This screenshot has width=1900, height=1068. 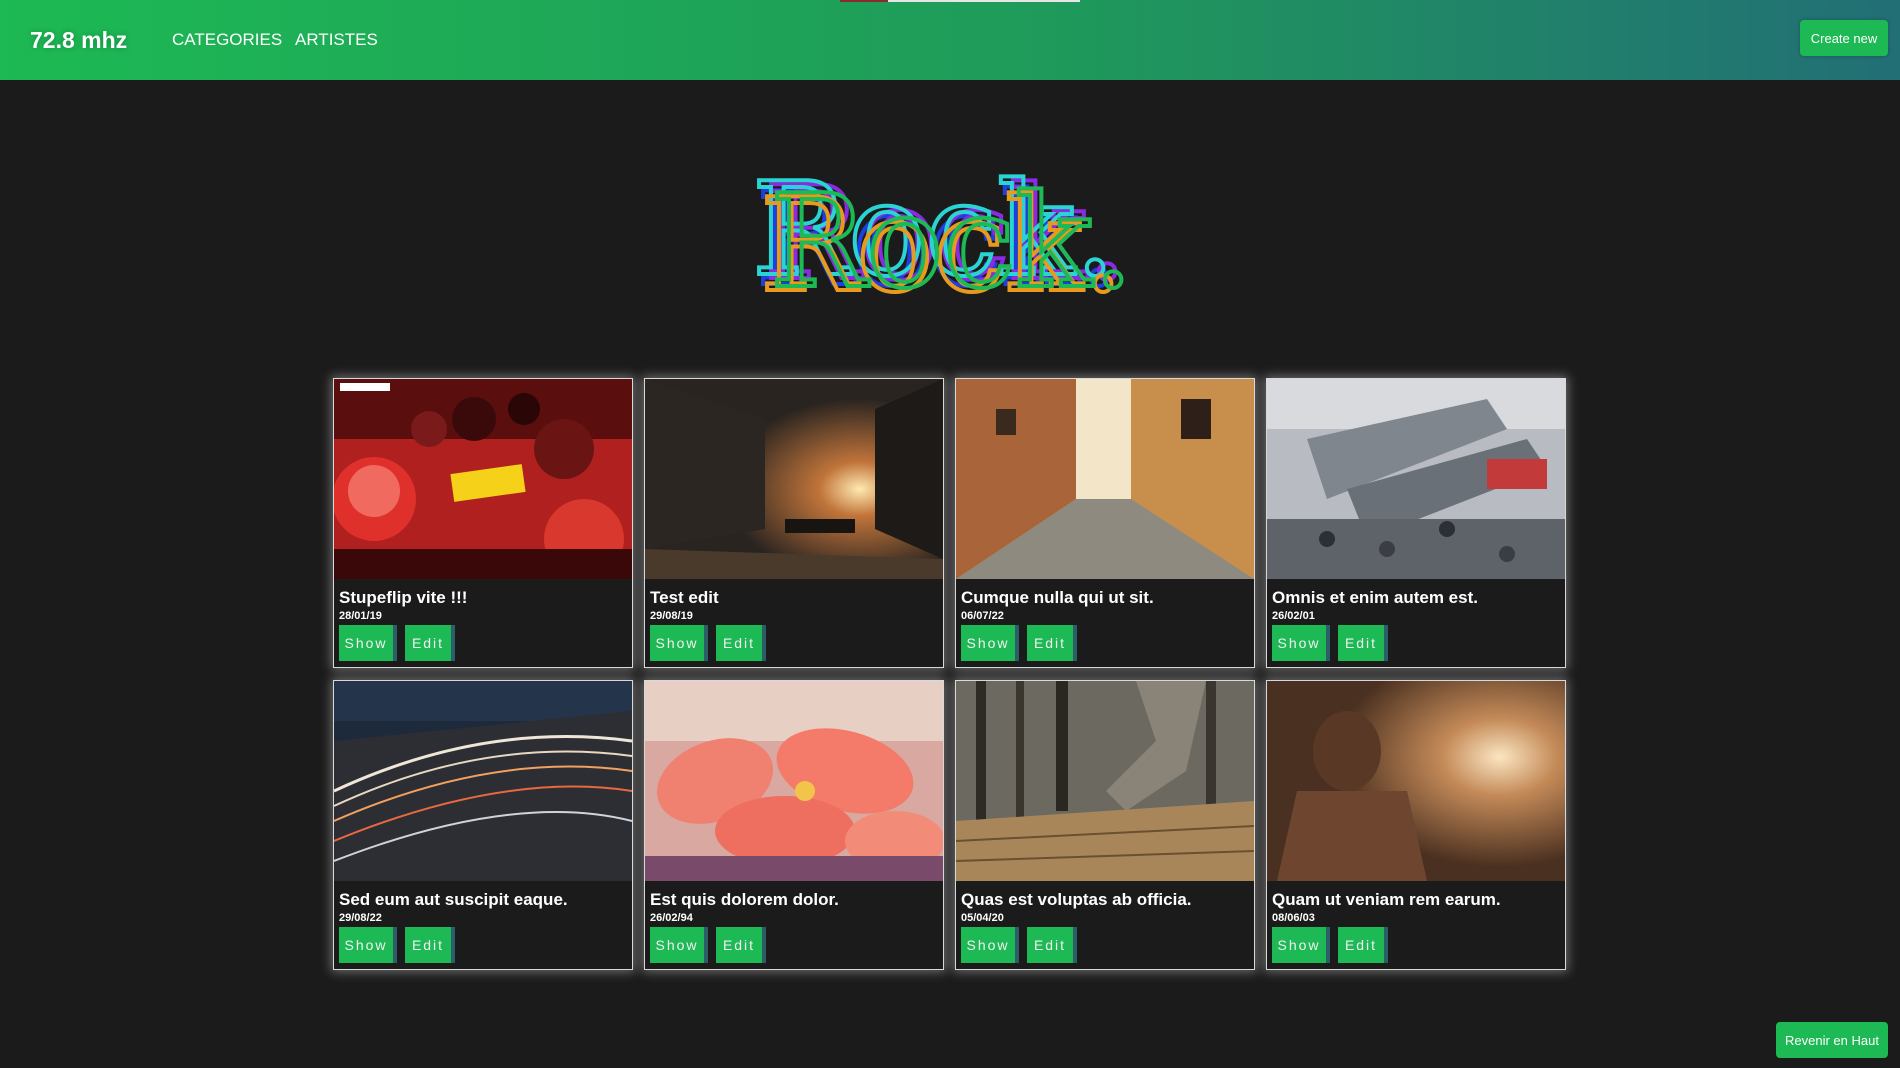 What do you see at coordinates (744, 899) in the screenshot?
I see `track-title: Est quis dolorem dolor.` at bounding box center [744, 899].